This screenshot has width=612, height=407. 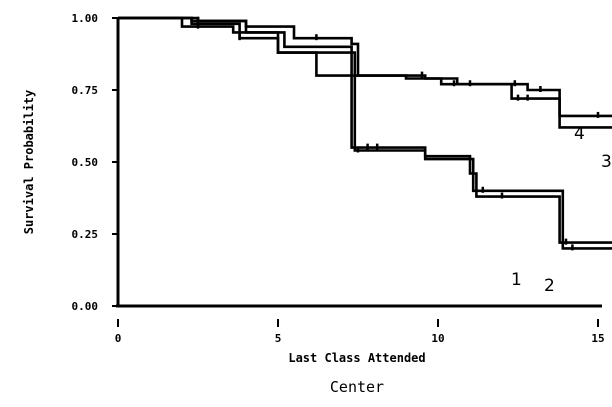 What do you see at coordinates (85, 306) in the screenshot?
I see `y-tick-label: 0.00` at bounding box center [85, 306].